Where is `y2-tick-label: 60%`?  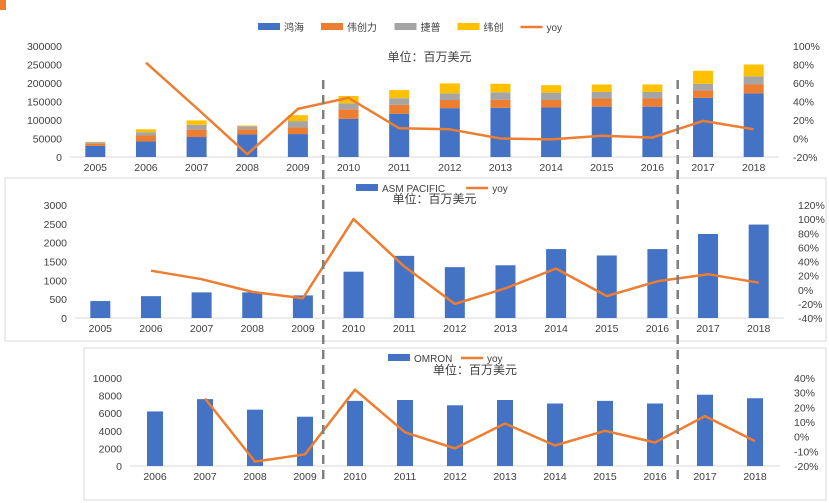 y2-tick-label: 60% is located at coordinates (808, 248).